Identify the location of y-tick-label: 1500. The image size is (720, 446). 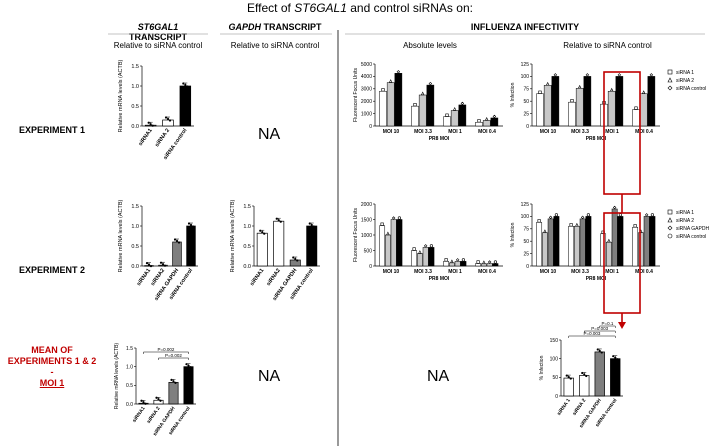
(366, 220).